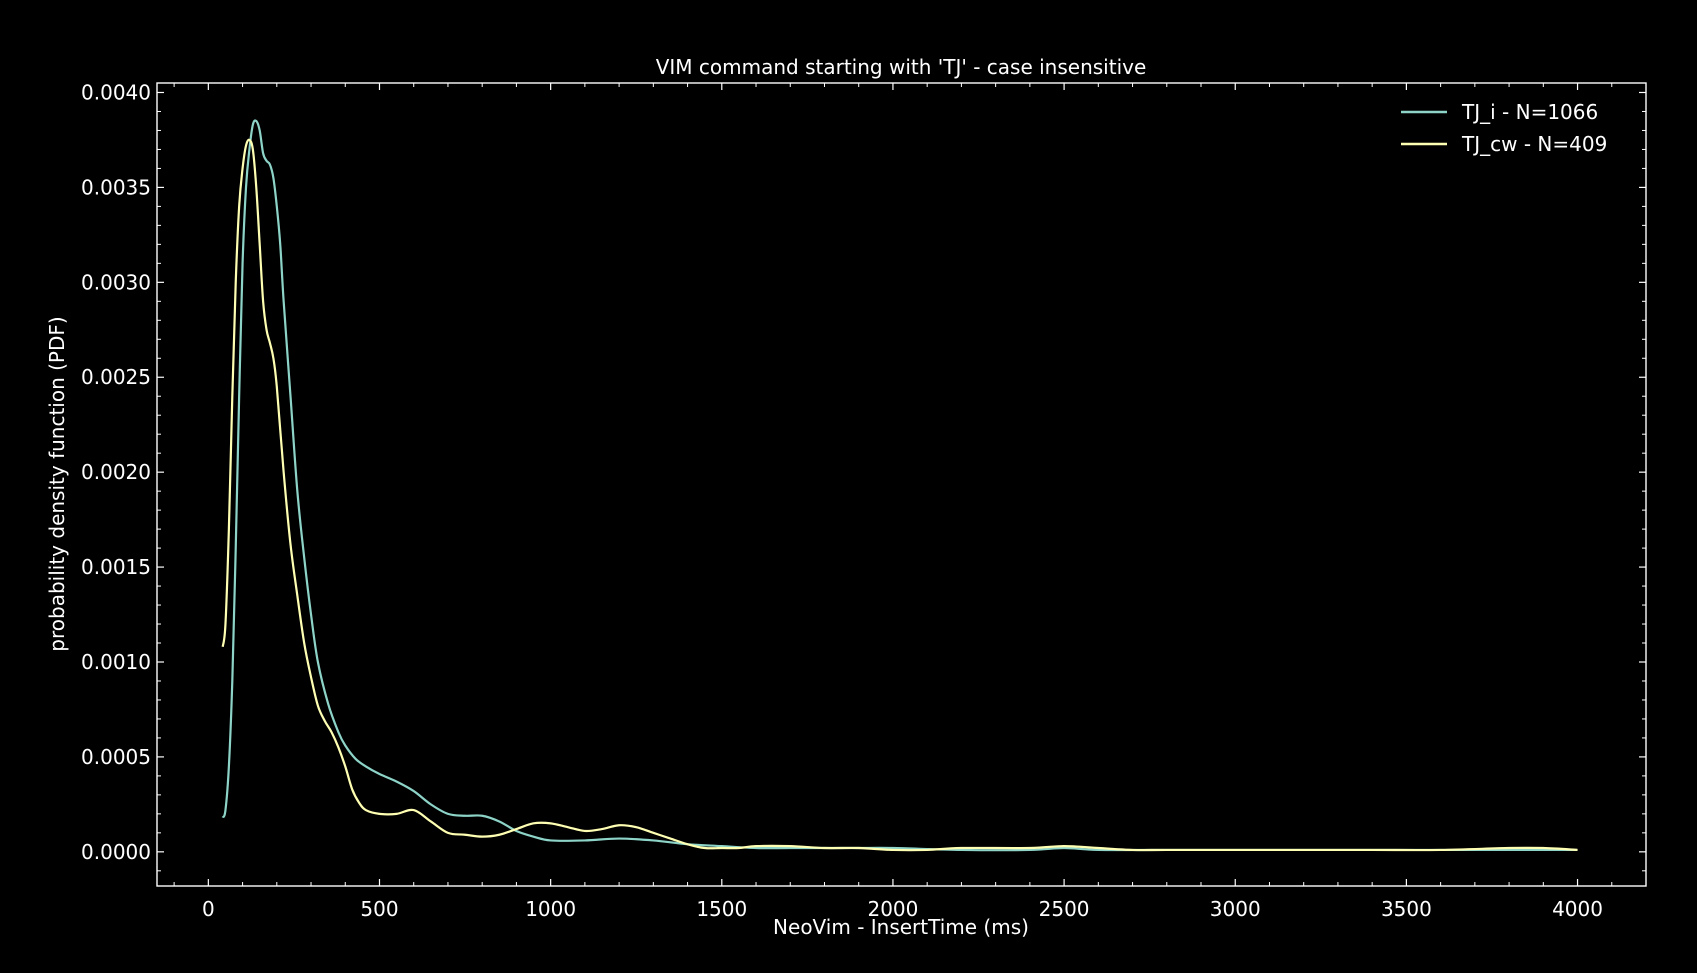 The height and width of the screenshot is (973, 1697). I want to click on y-tick-label: 0.0020, so click(116, 472).